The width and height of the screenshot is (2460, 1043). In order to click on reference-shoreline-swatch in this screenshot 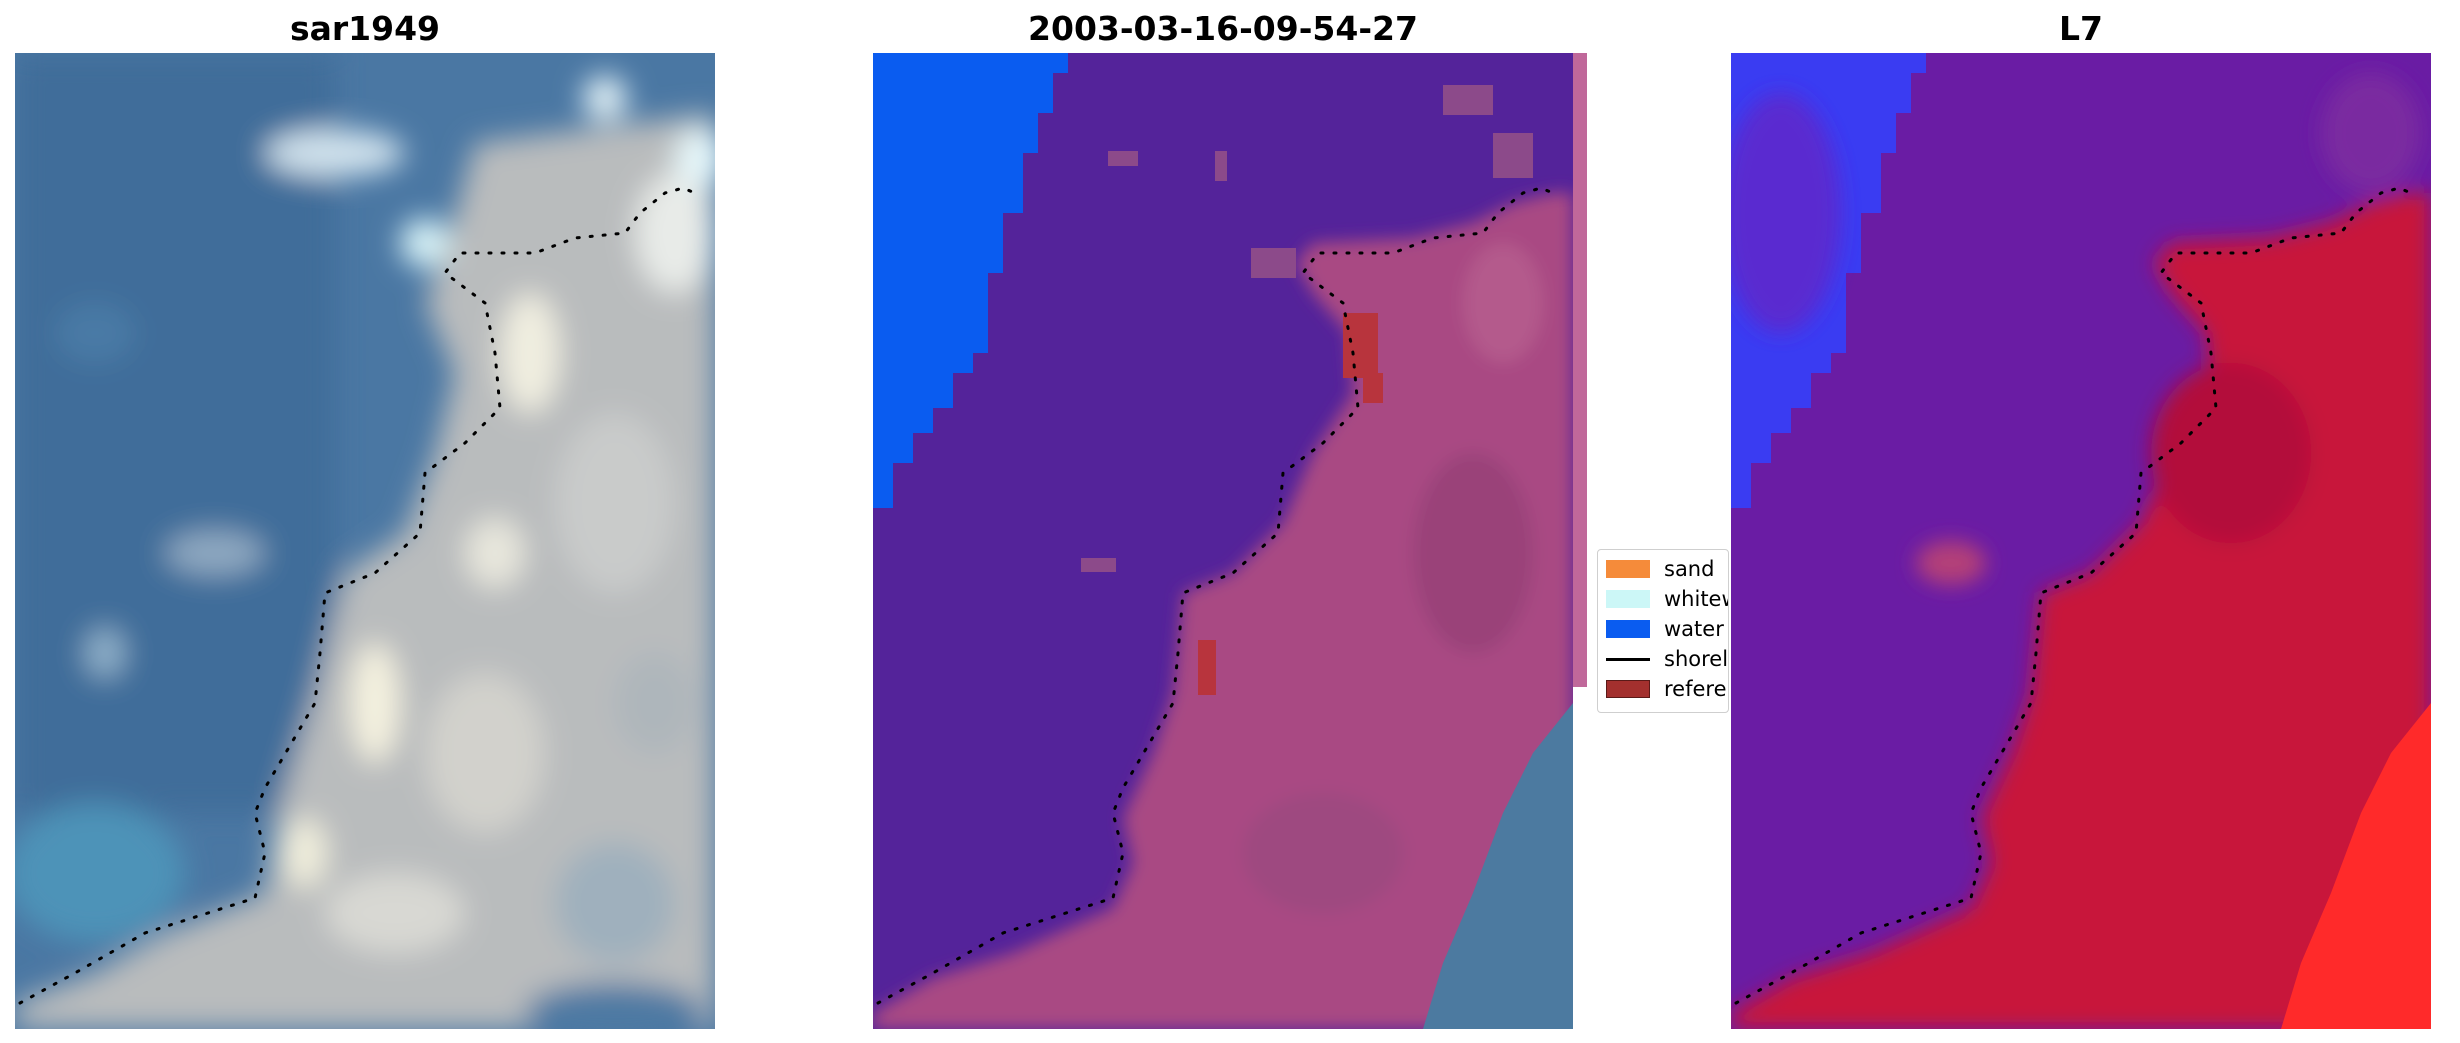, I will do `click(1628, 689)`.